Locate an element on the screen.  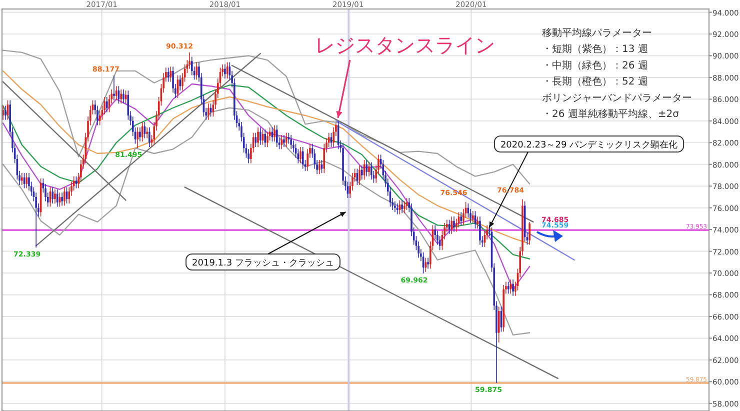
annotation: ボリンジャーバンドパラメーター is located at coordinates (617, 98).